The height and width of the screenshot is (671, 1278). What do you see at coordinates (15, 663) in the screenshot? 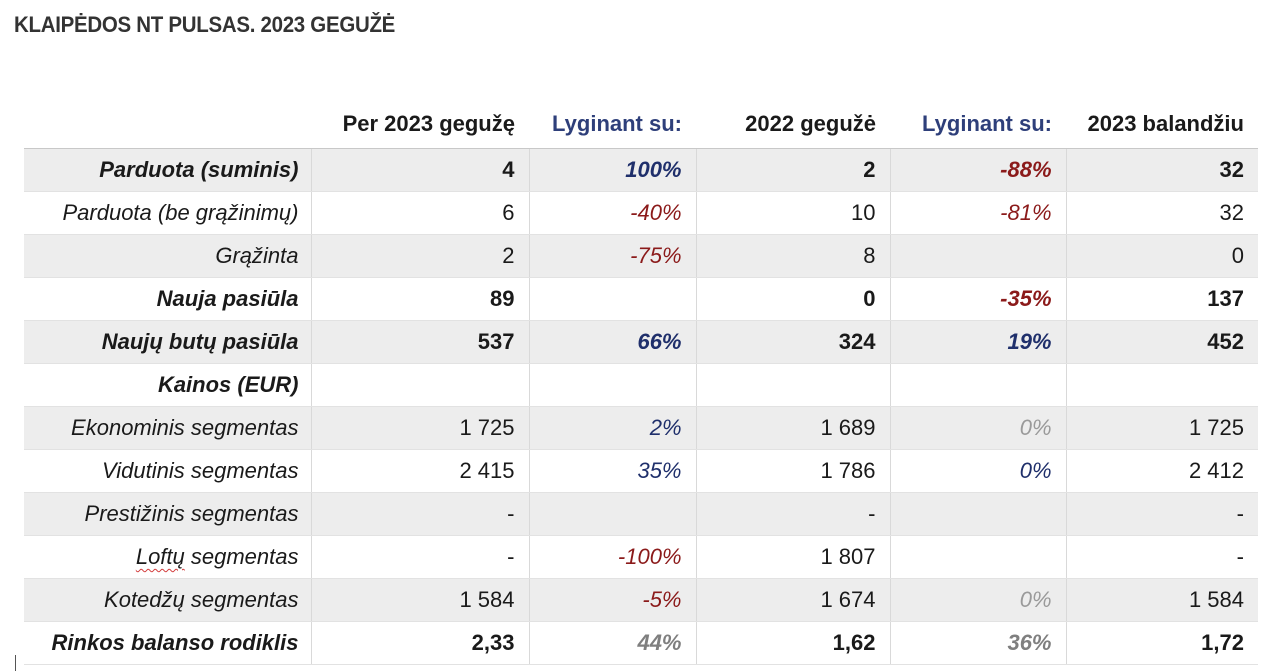
I see `text-cursor-line` at bounding box center [15, 663].